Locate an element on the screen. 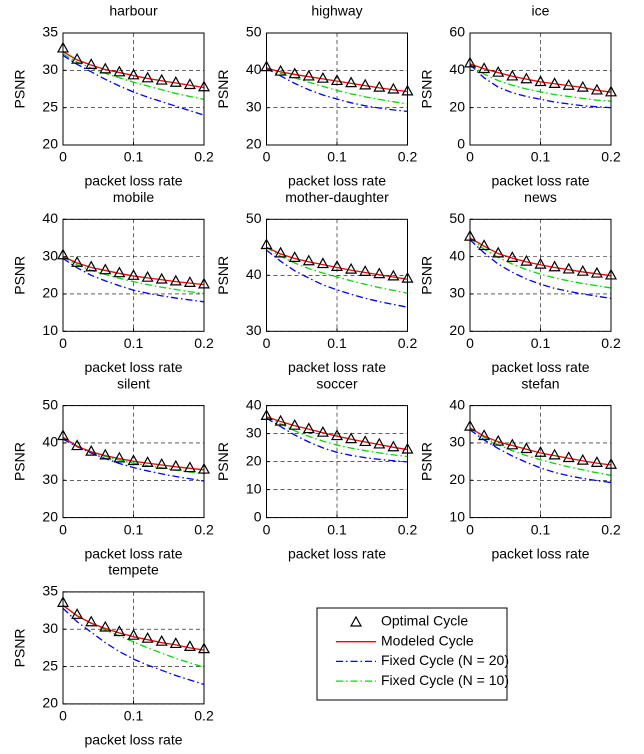 The height and width of the screenshot is (754, 644). y-tick-label: 35 is located at coordinates (50, 591).